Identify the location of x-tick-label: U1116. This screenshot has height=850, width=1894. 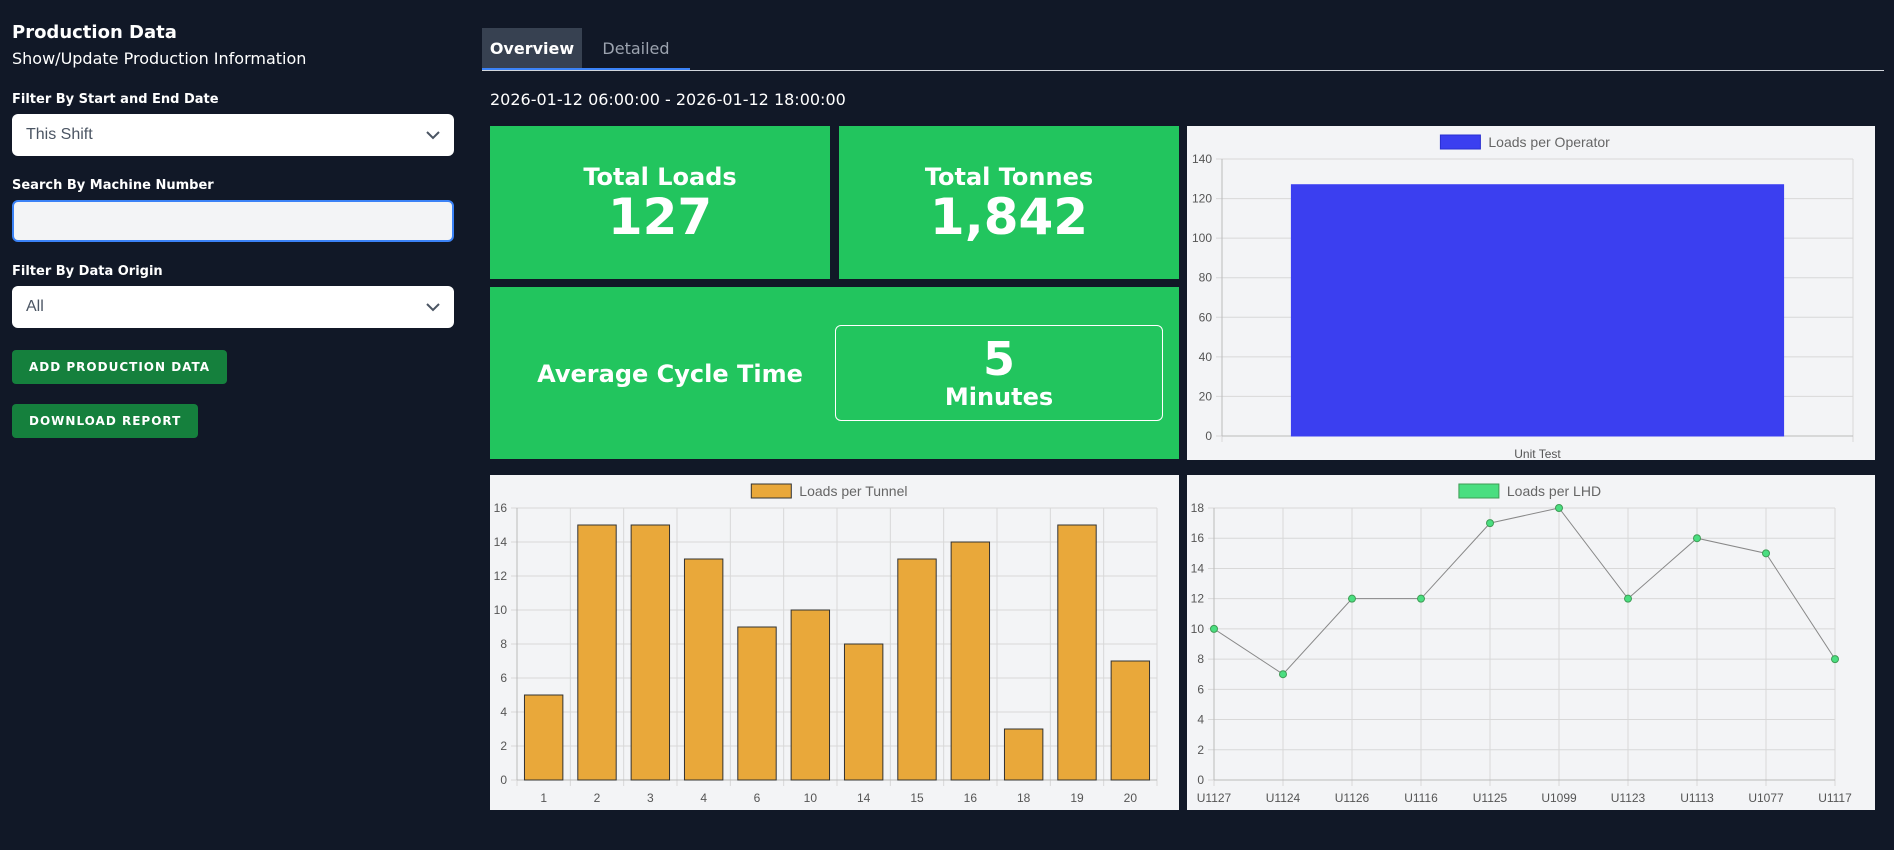
(1421, 798).